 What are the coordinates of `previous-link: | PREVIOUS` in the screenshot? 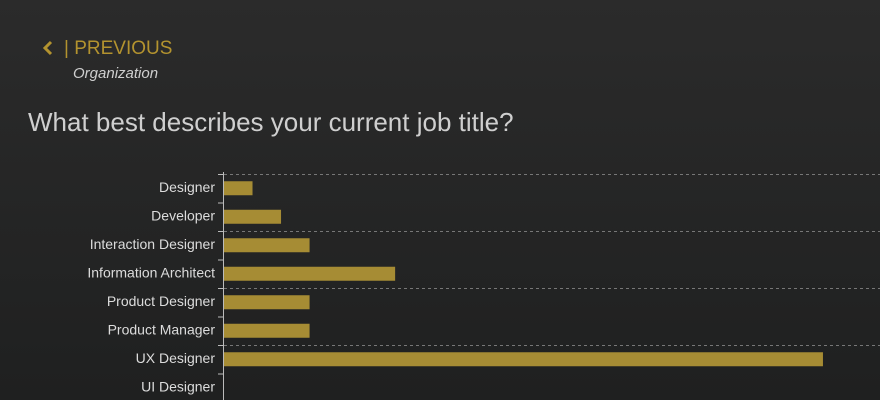 It's located at (118, 48).